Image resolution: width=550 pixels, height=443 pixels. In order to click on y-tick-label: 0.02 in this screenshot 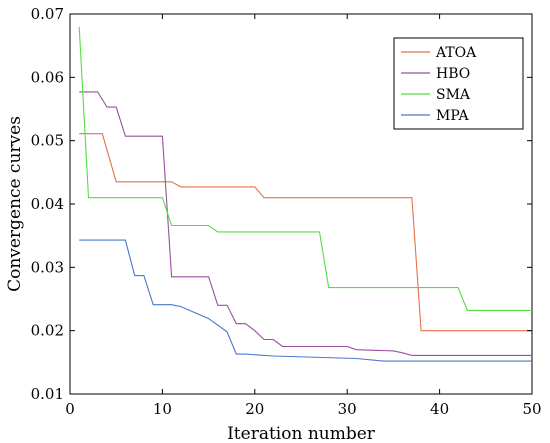, I will do `click(47, 331)`.